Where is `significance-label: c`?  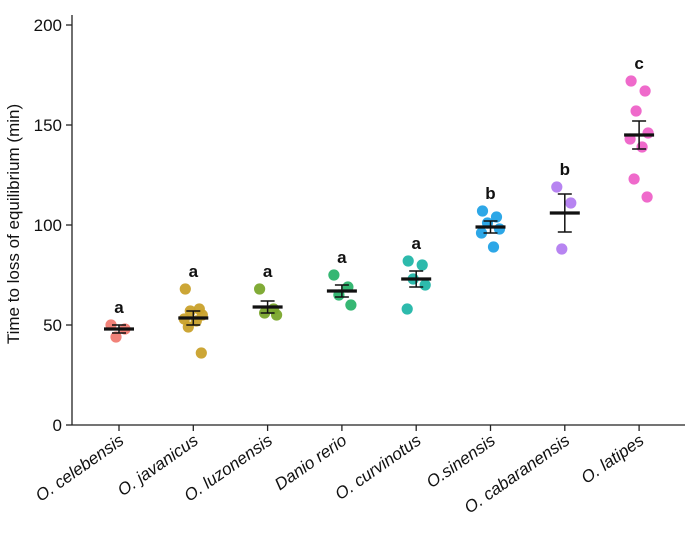 significance-label: c is located at coordinates (638, 63).